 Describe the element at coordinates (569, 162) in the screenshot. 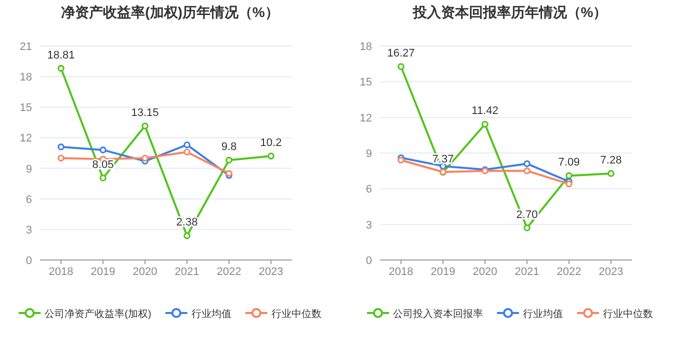

I see `data-label: 7.09` at that location.